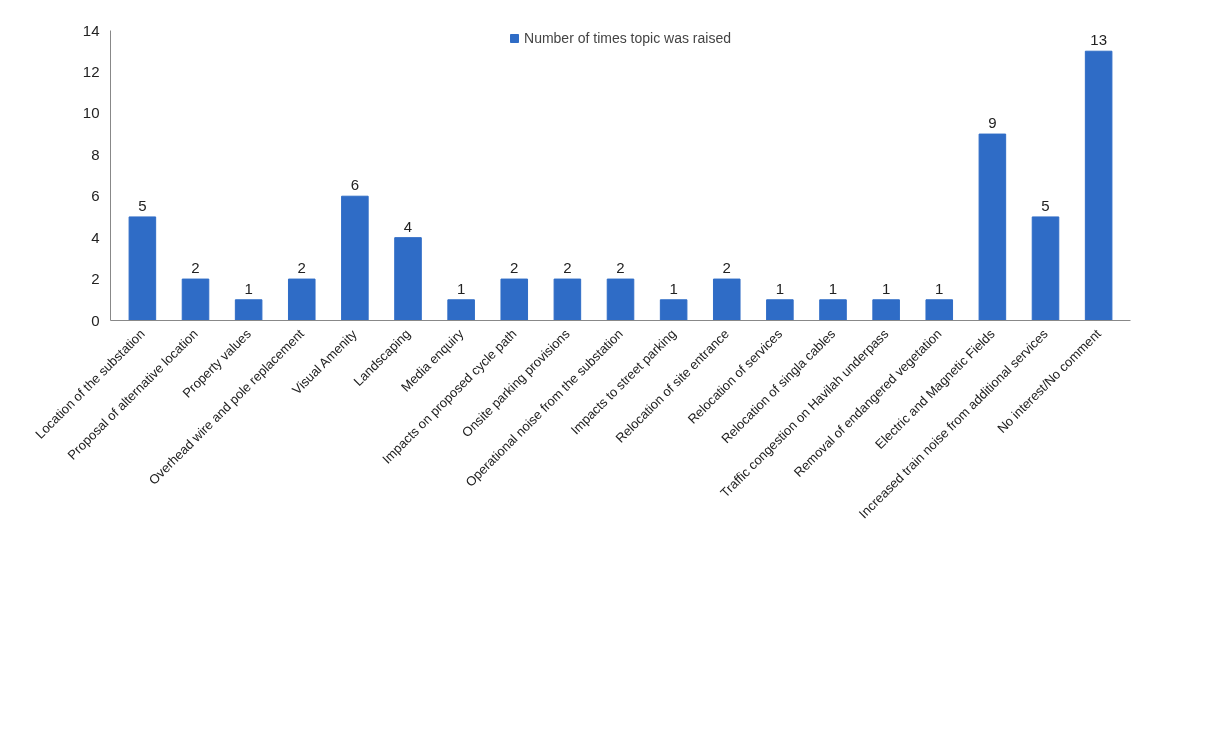 The height and width of the screenshot is (756, 1212). Describe the element at coordinates (91, 71) in the screenshot. I see `y-tick-label: 12` at that location.